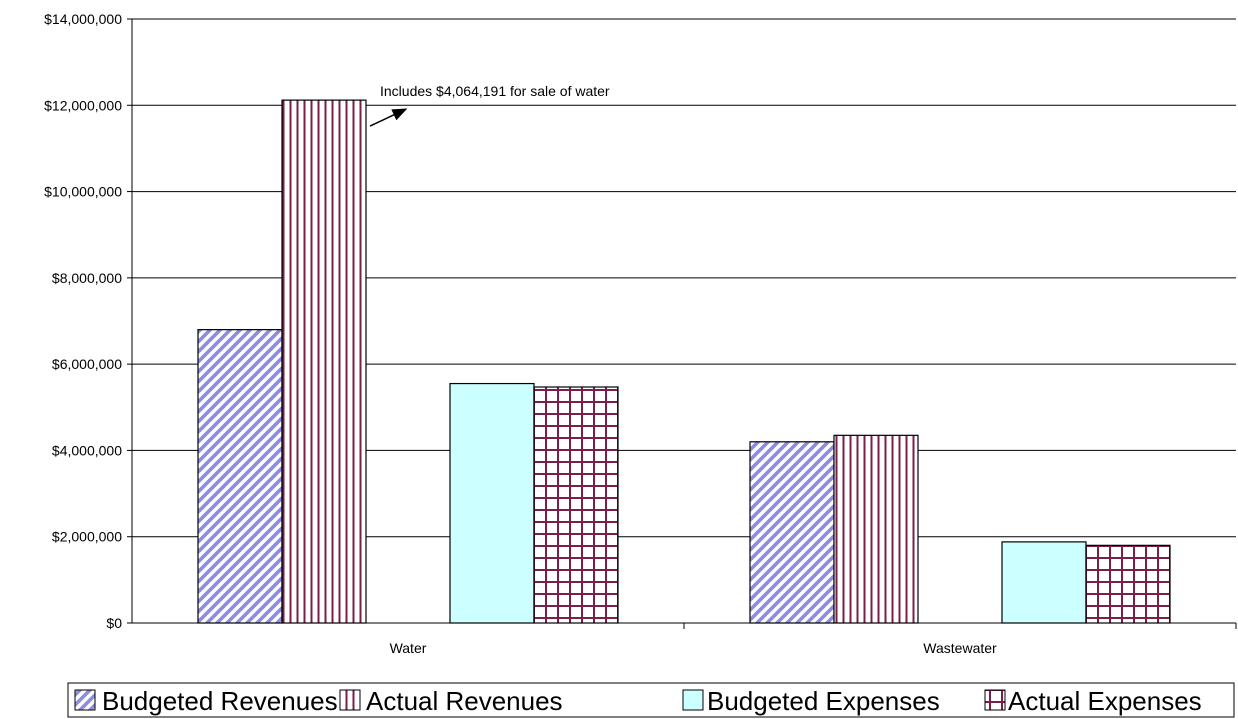 The image size is (1238, 719). What do you see at coordinates (87, 537) in the screenshot?
I see `y-tick-label: $2,000,000` at bounding box center [87, 537].